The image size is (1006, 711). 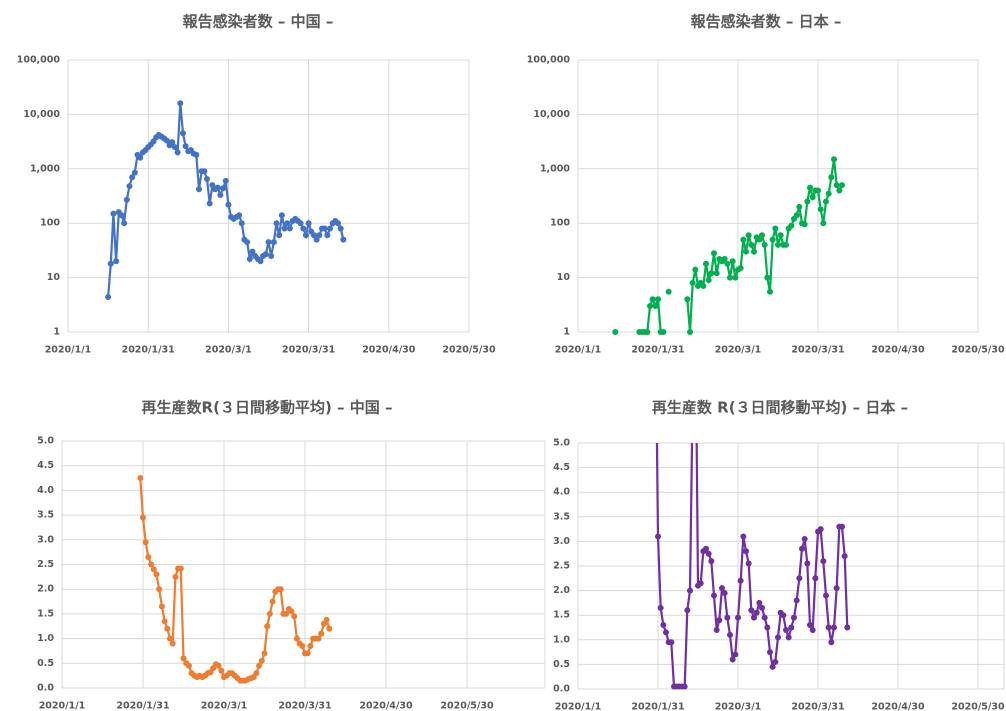 What do you see at coordinates (561, 541) in the screenshot?
I see `y-tick-label: 3.0` at bounding box center [561, 541].